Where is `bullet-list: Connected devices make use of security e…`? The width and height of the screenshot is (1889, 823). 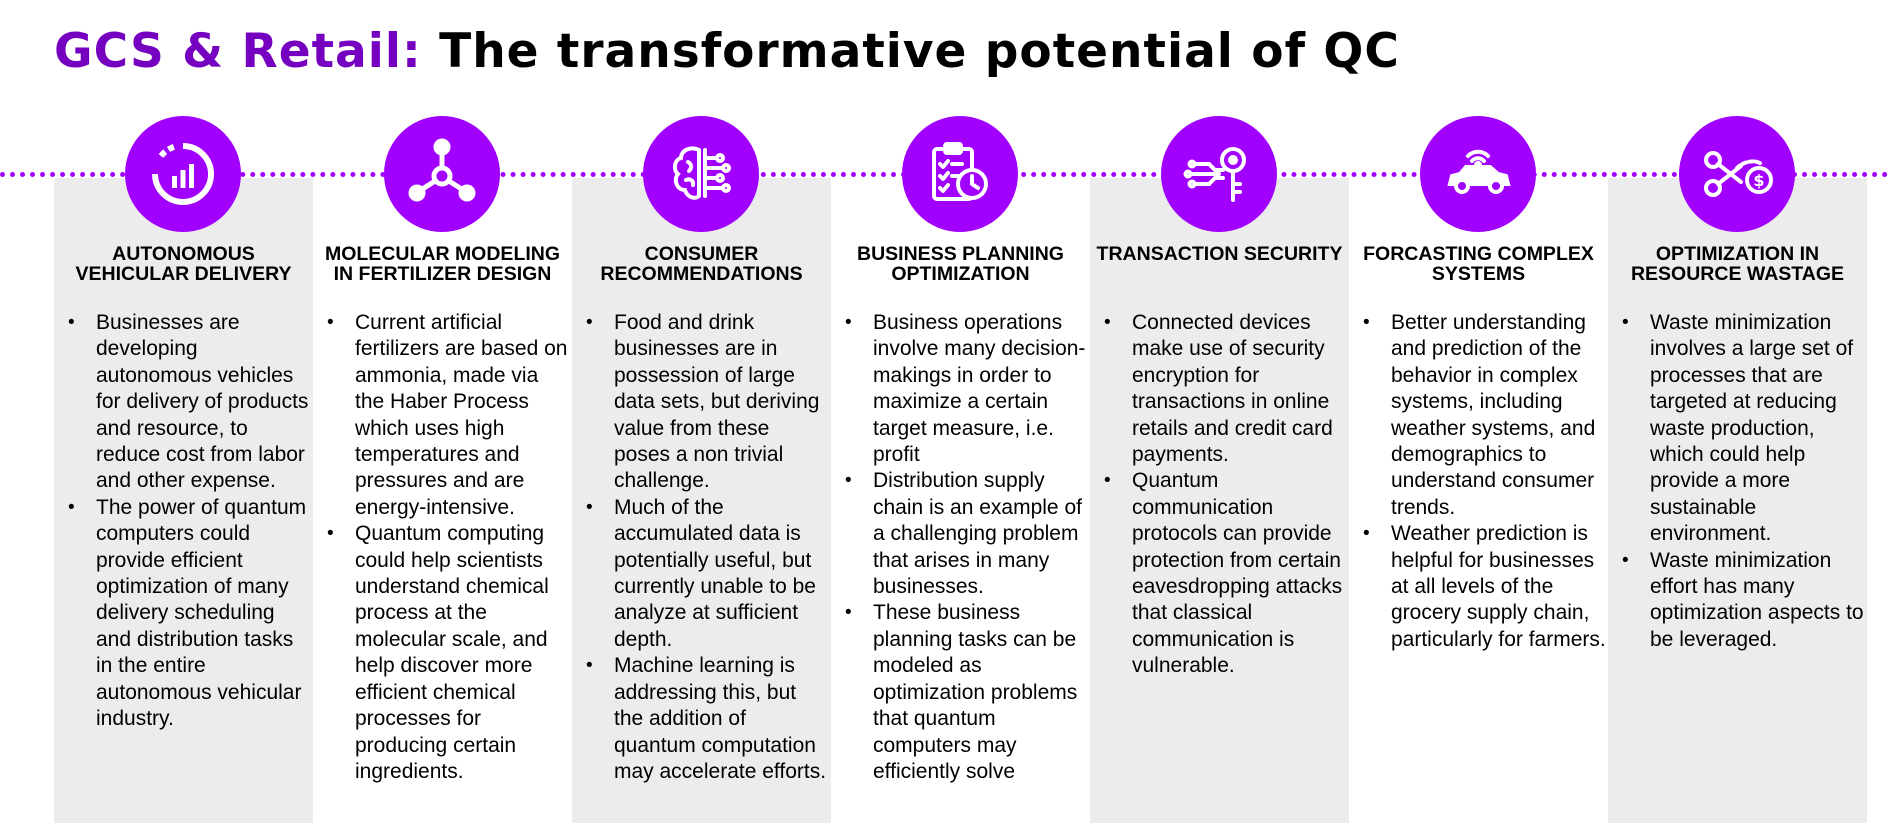 bullet-list: Connected devices make use of security e… is located at coordinates (1226, 495).